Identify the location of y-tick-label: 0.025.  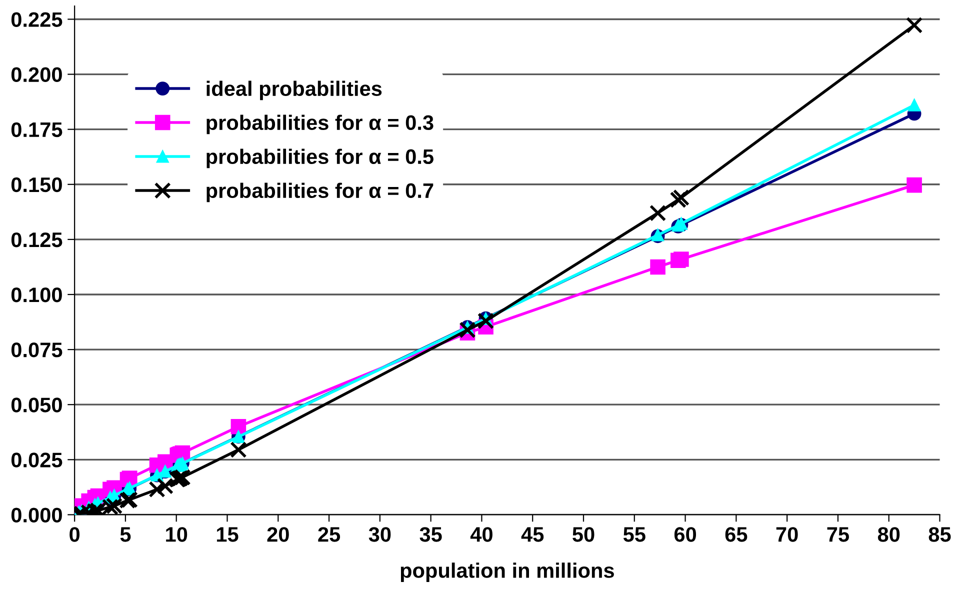
(36, 460).